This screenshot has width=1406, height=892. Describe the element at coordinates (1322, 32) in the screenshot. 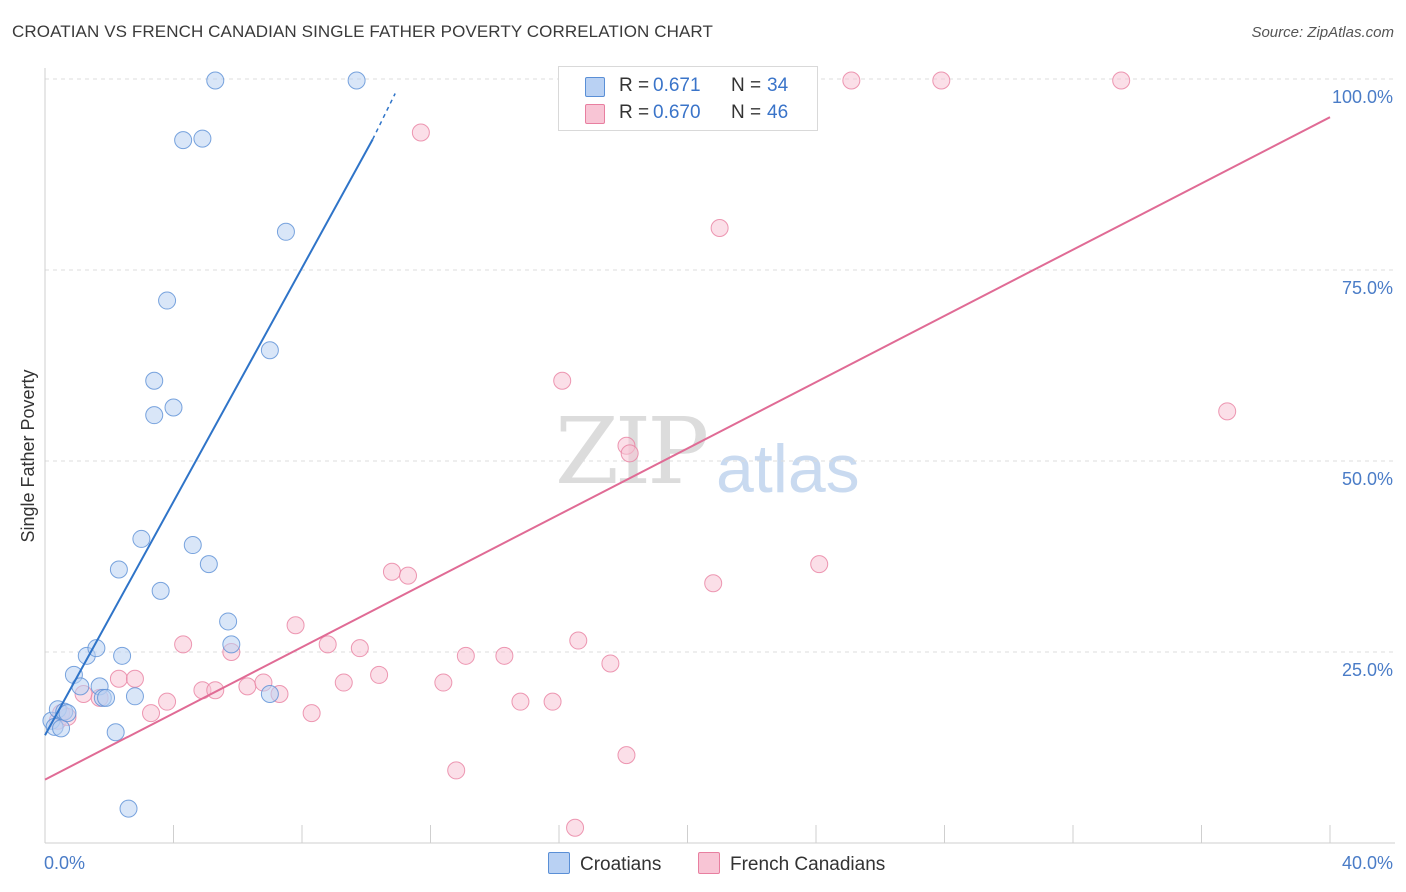

I see `source-label: Source: ZipAtlas.com` at that location.